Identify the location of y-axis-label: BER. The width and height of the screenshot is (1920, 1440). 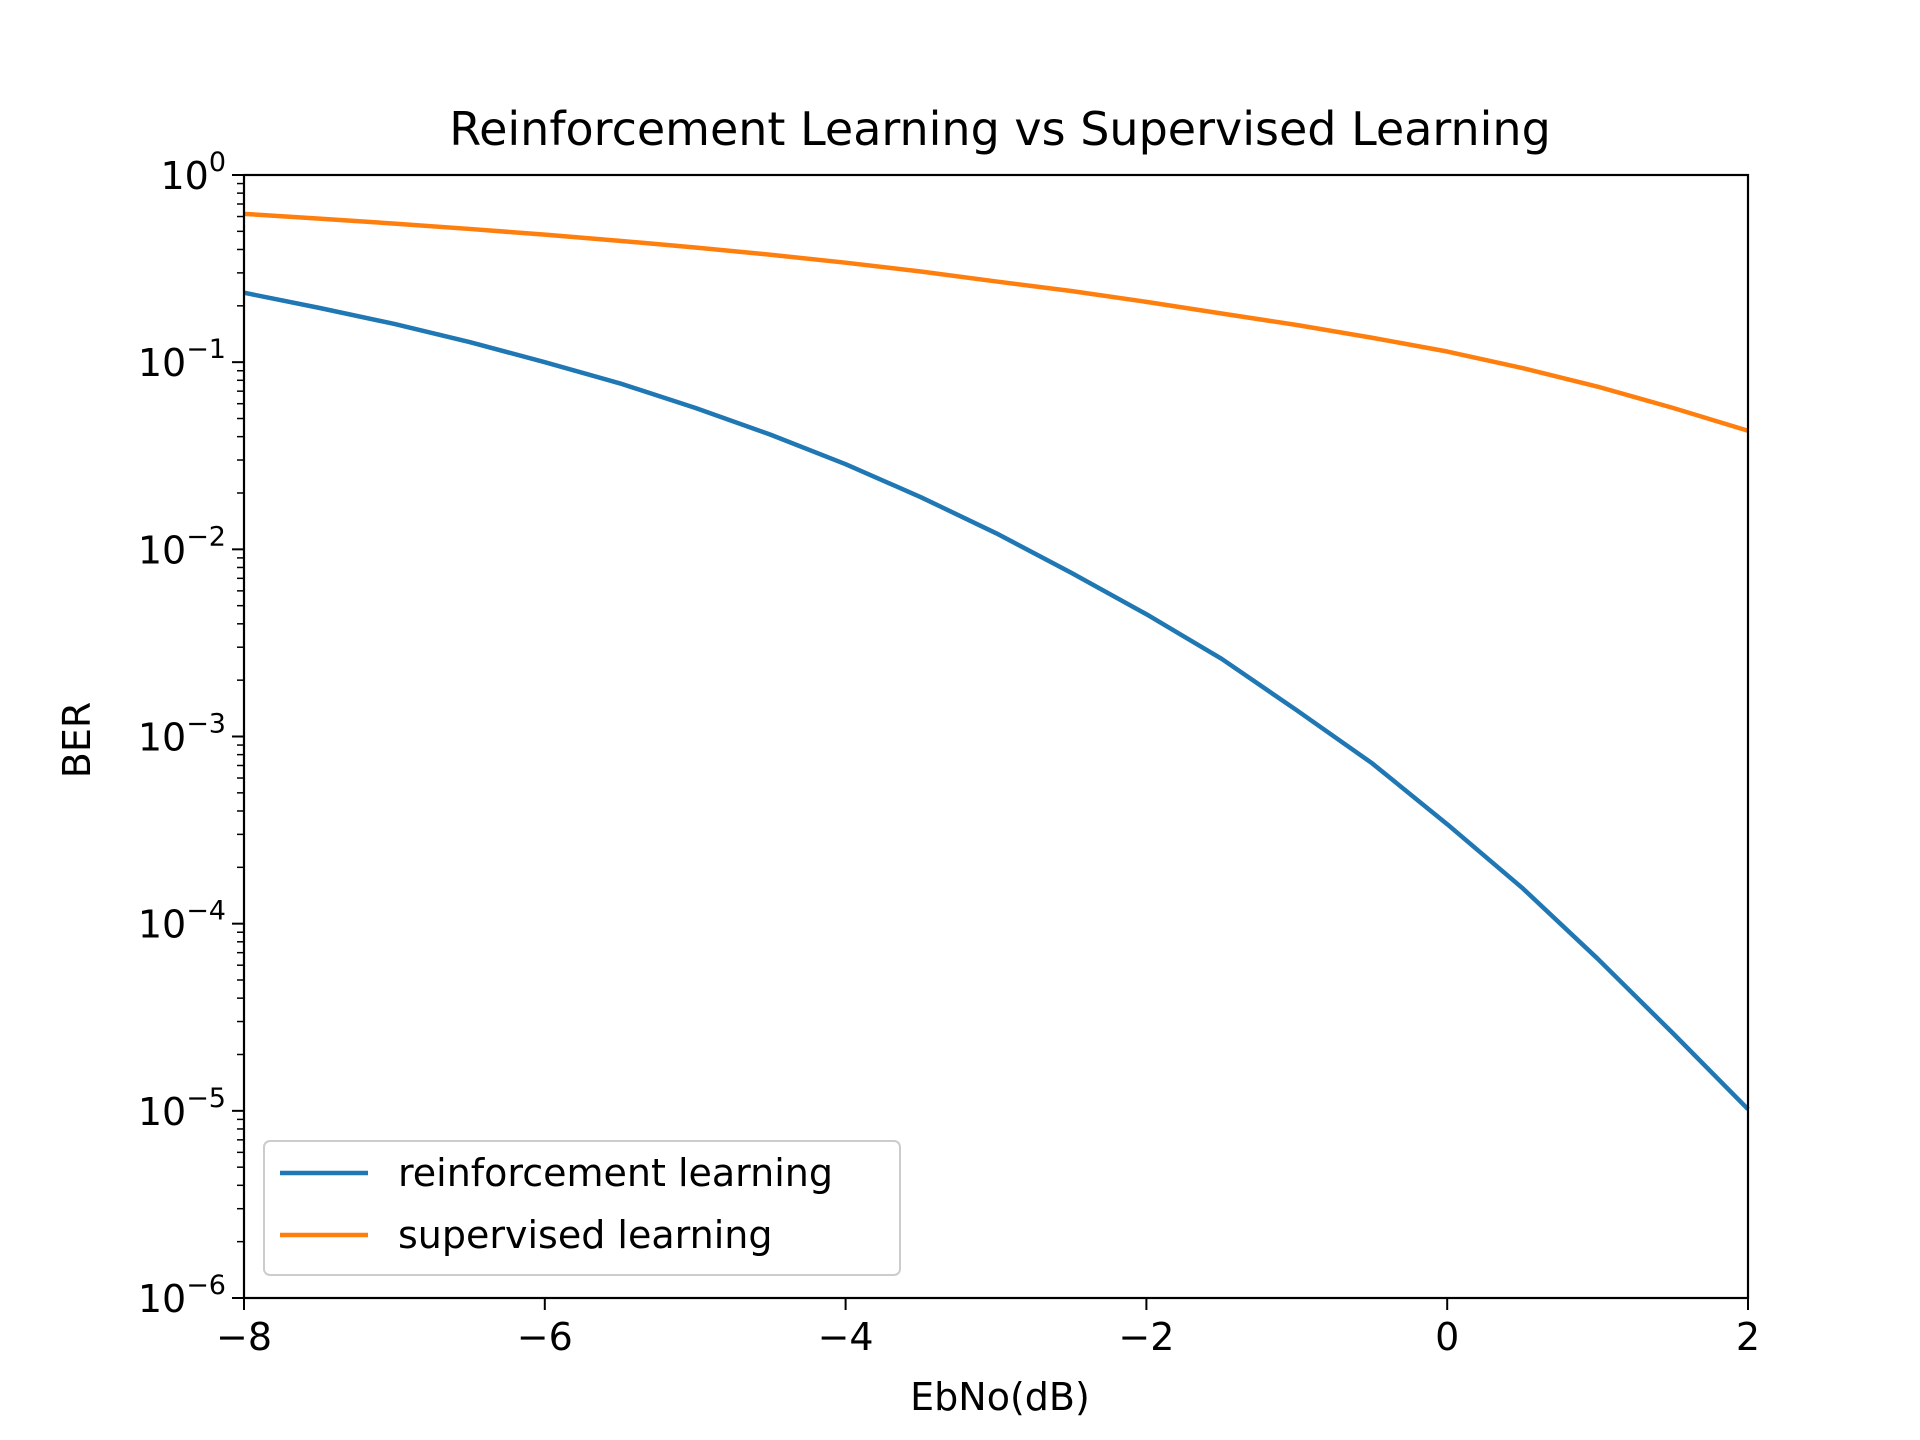
(77, 740).